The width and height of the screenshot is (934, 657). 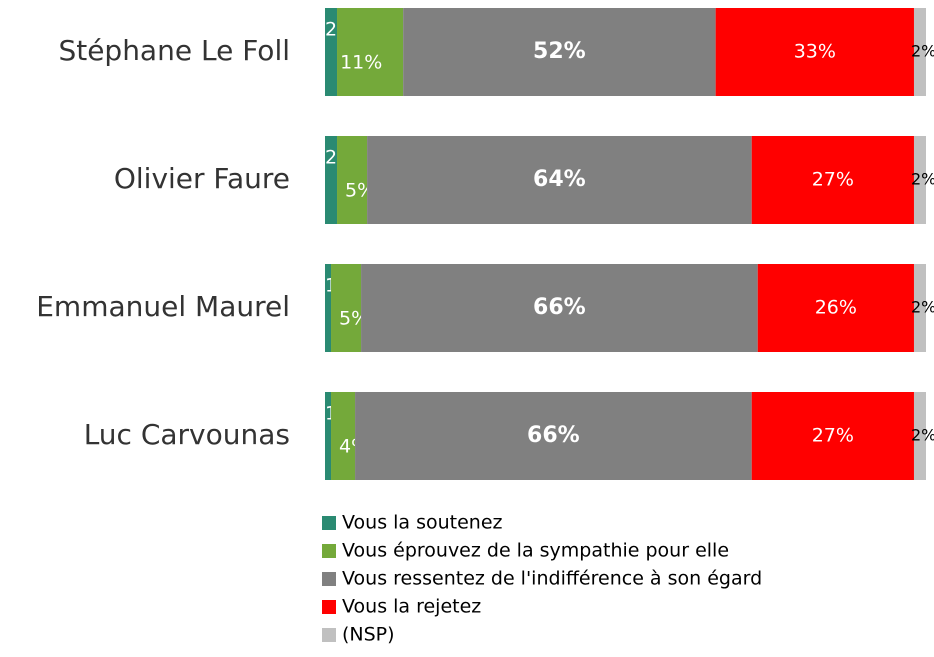 I want to click on category-label: Stéphane Le Foll, so click(x=174, y=50).